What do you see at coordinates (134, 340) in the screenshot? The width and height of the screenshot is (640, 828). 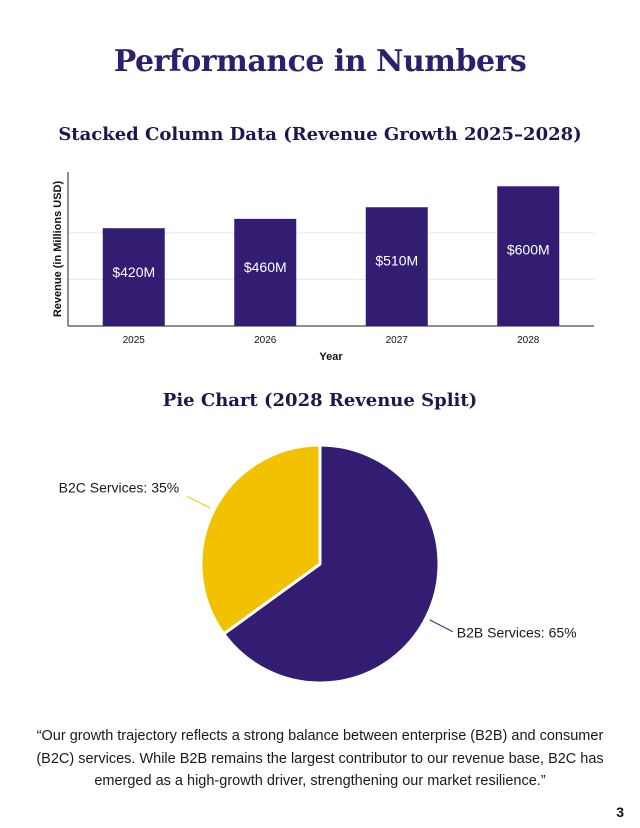 I see `x-tick-label: 2025` at bounding box center [134, 340].